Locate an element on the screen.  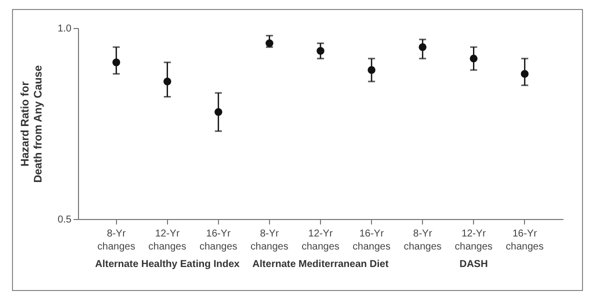
text: Alternate Healthy Eating Index is located at coordinates (167, 264).